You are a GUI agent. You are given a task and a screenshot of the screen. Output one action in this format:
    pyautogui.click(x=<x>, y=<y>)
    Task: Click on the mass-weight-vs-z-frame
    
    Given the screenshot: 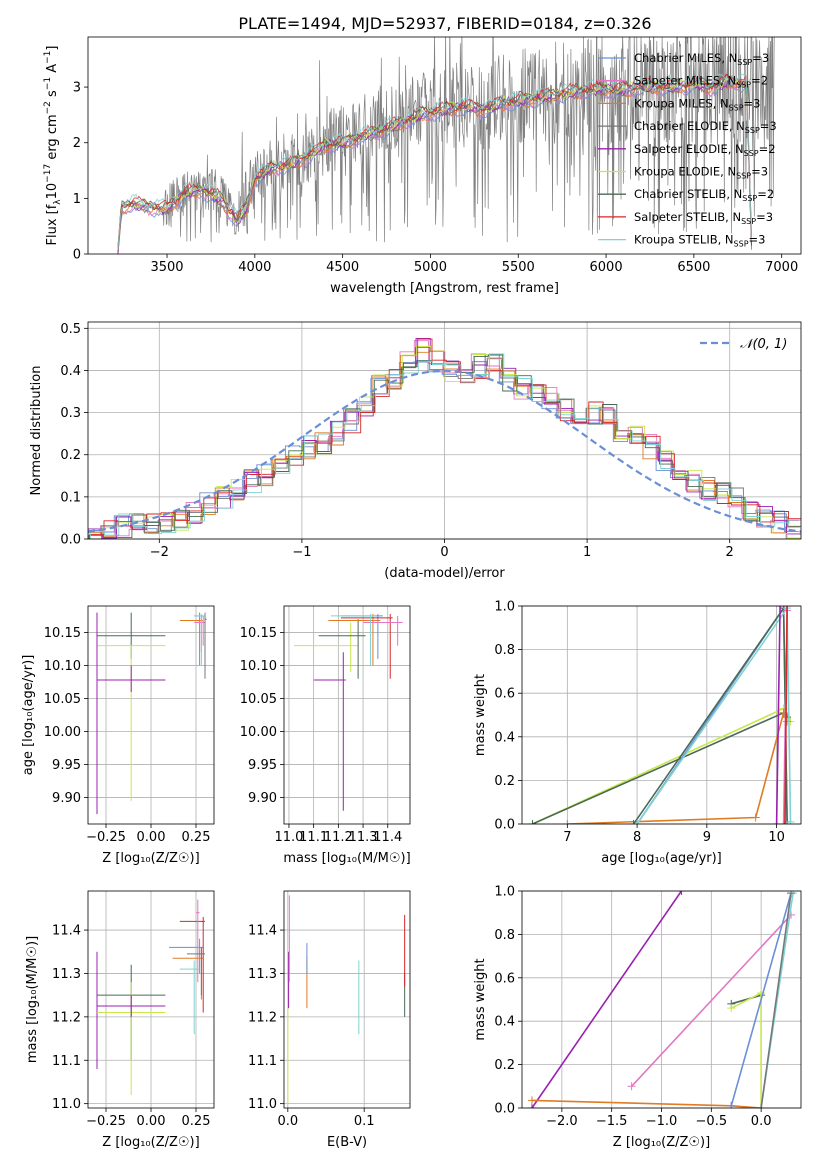 What is the action you would take?
    pyautogui.click(x=661, y=999)
    